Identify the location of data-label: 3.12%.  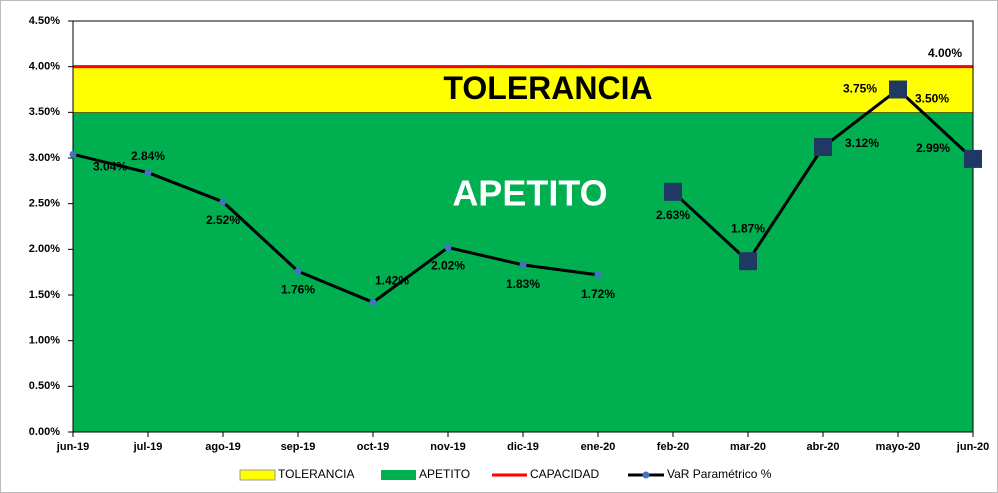
(862, 143).